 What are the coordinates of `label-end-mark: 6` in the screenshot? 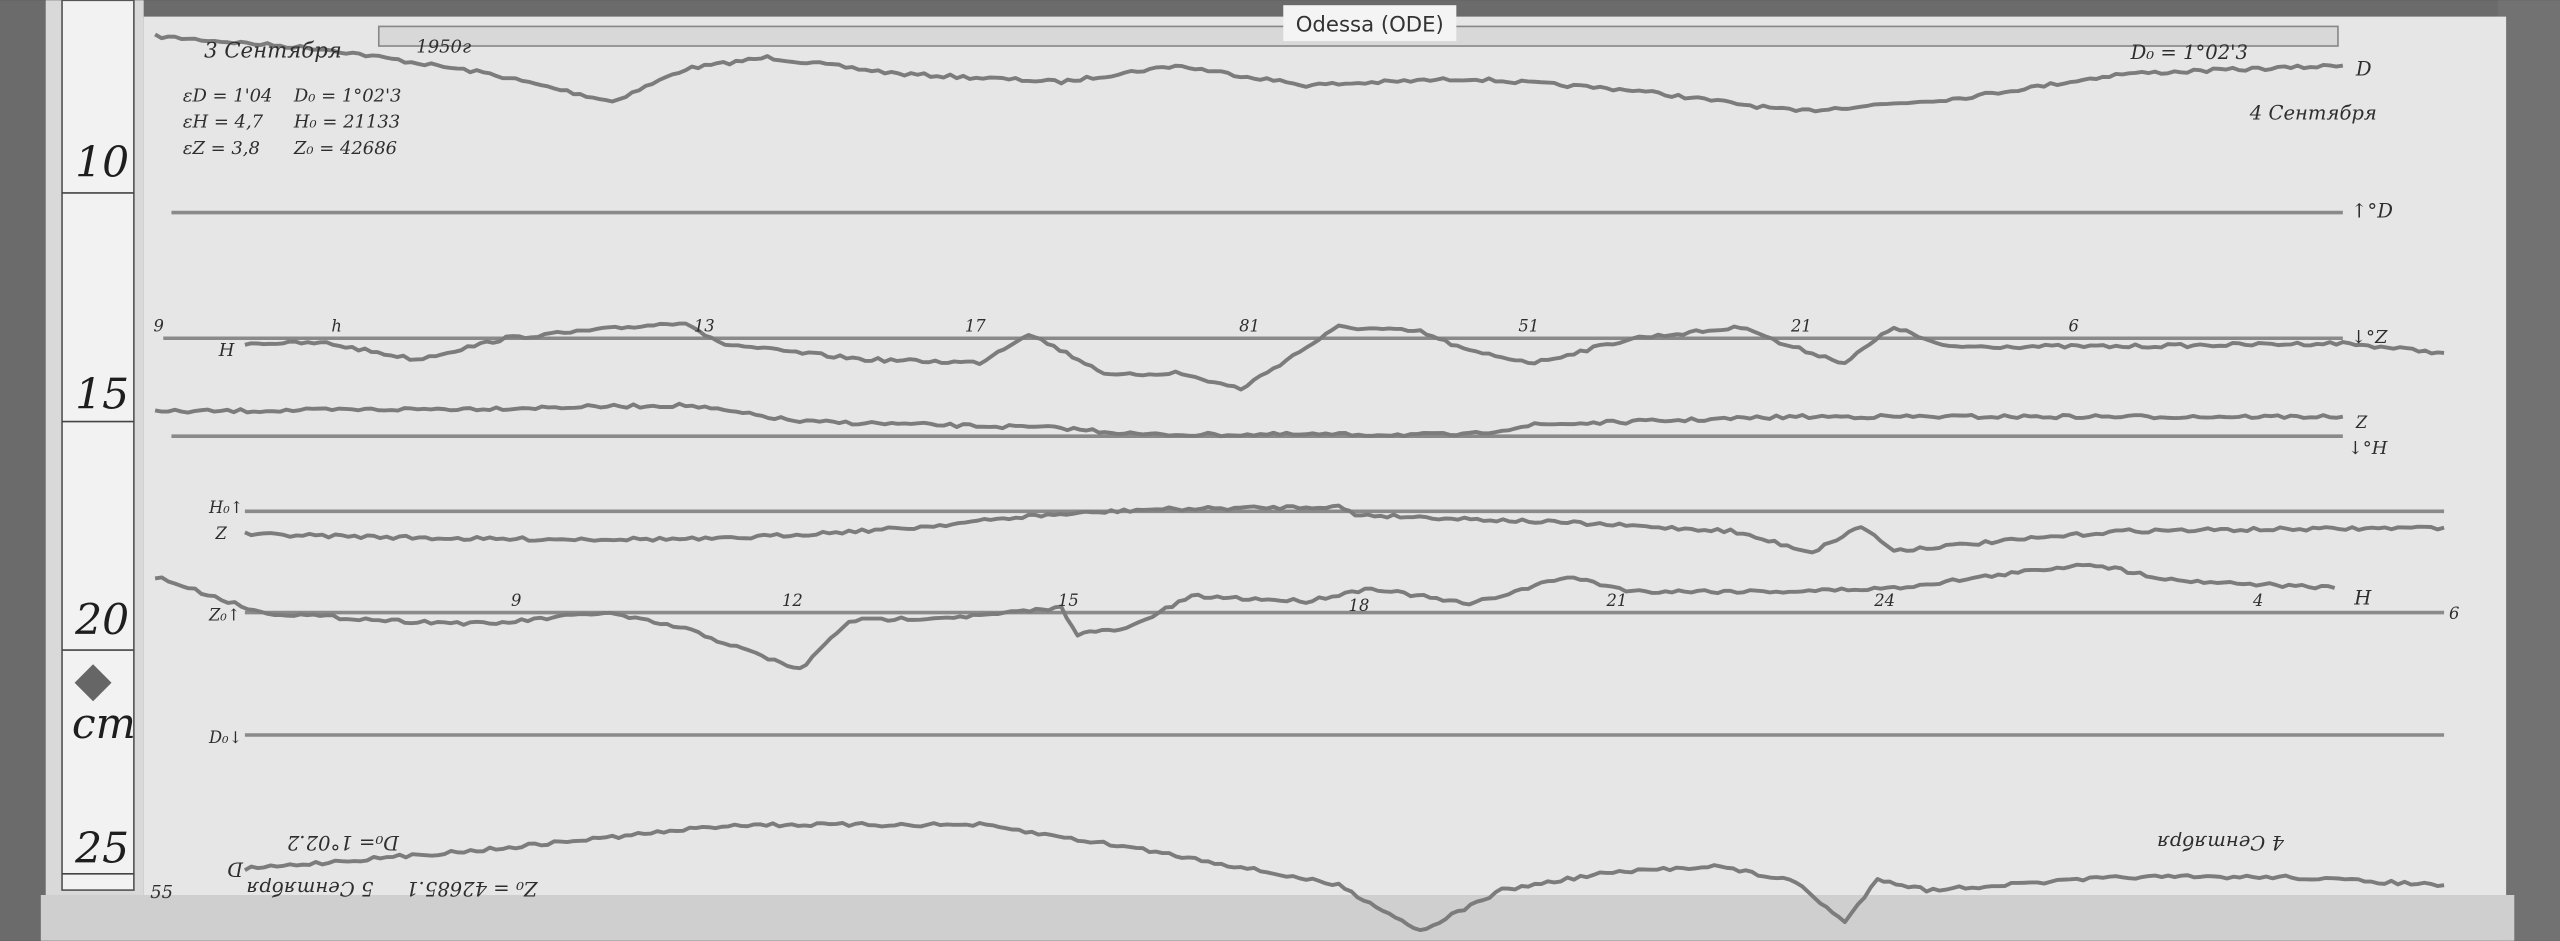 It's located at (2454, 613).